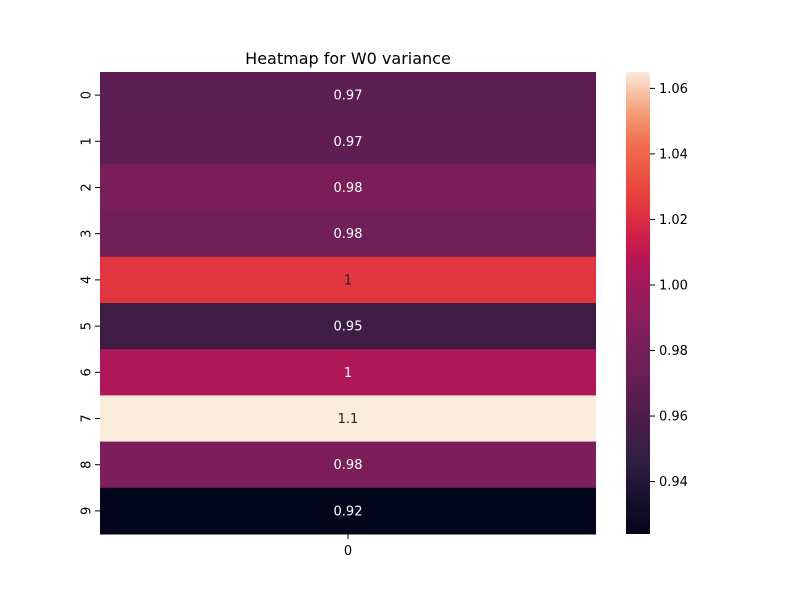  I want to click on y-tick-label: 7, so click(87, 418).